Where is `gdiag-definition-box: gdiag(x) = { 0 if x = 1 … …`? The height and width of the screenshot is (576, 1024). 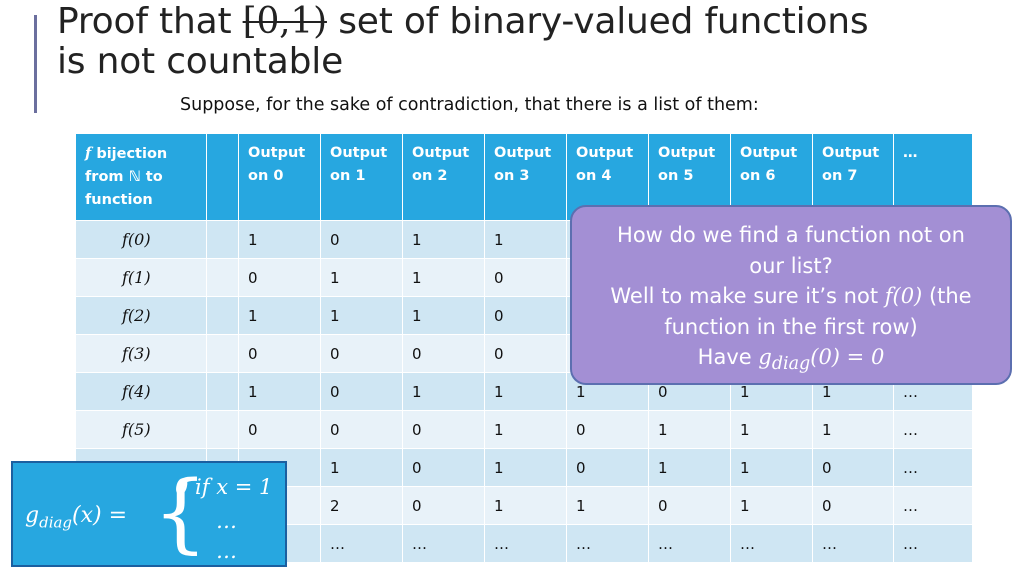 gdiag-definition-box: gdiag(x) = { 0 if x = 1 … … is located at coordinates (149, 514).